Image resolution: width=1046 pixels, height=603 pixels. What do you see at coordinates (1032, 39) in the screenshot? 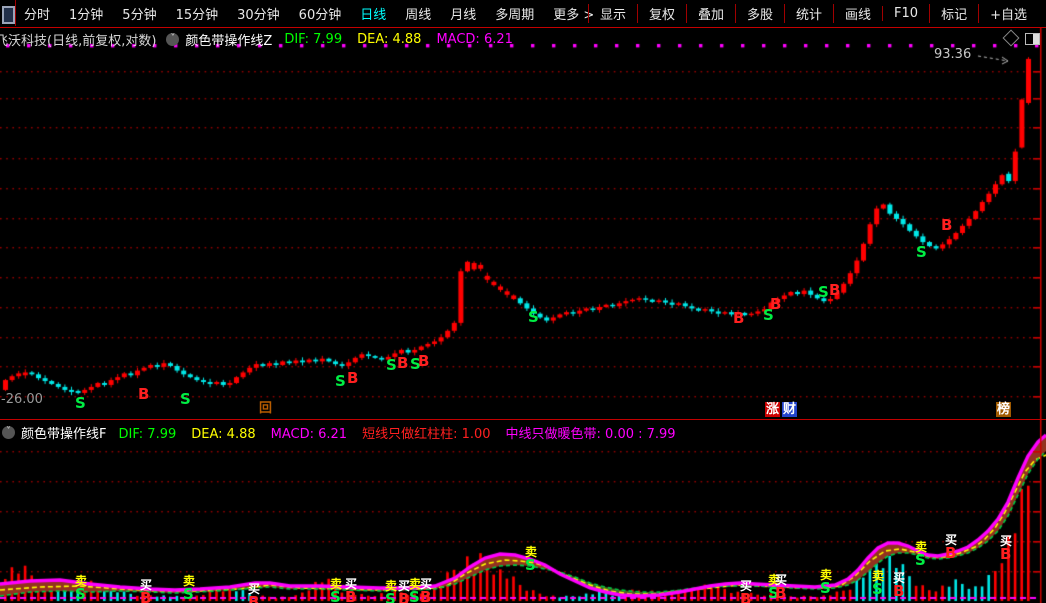
I see `panel-layout-icon` at bounding box center [1032, 39].